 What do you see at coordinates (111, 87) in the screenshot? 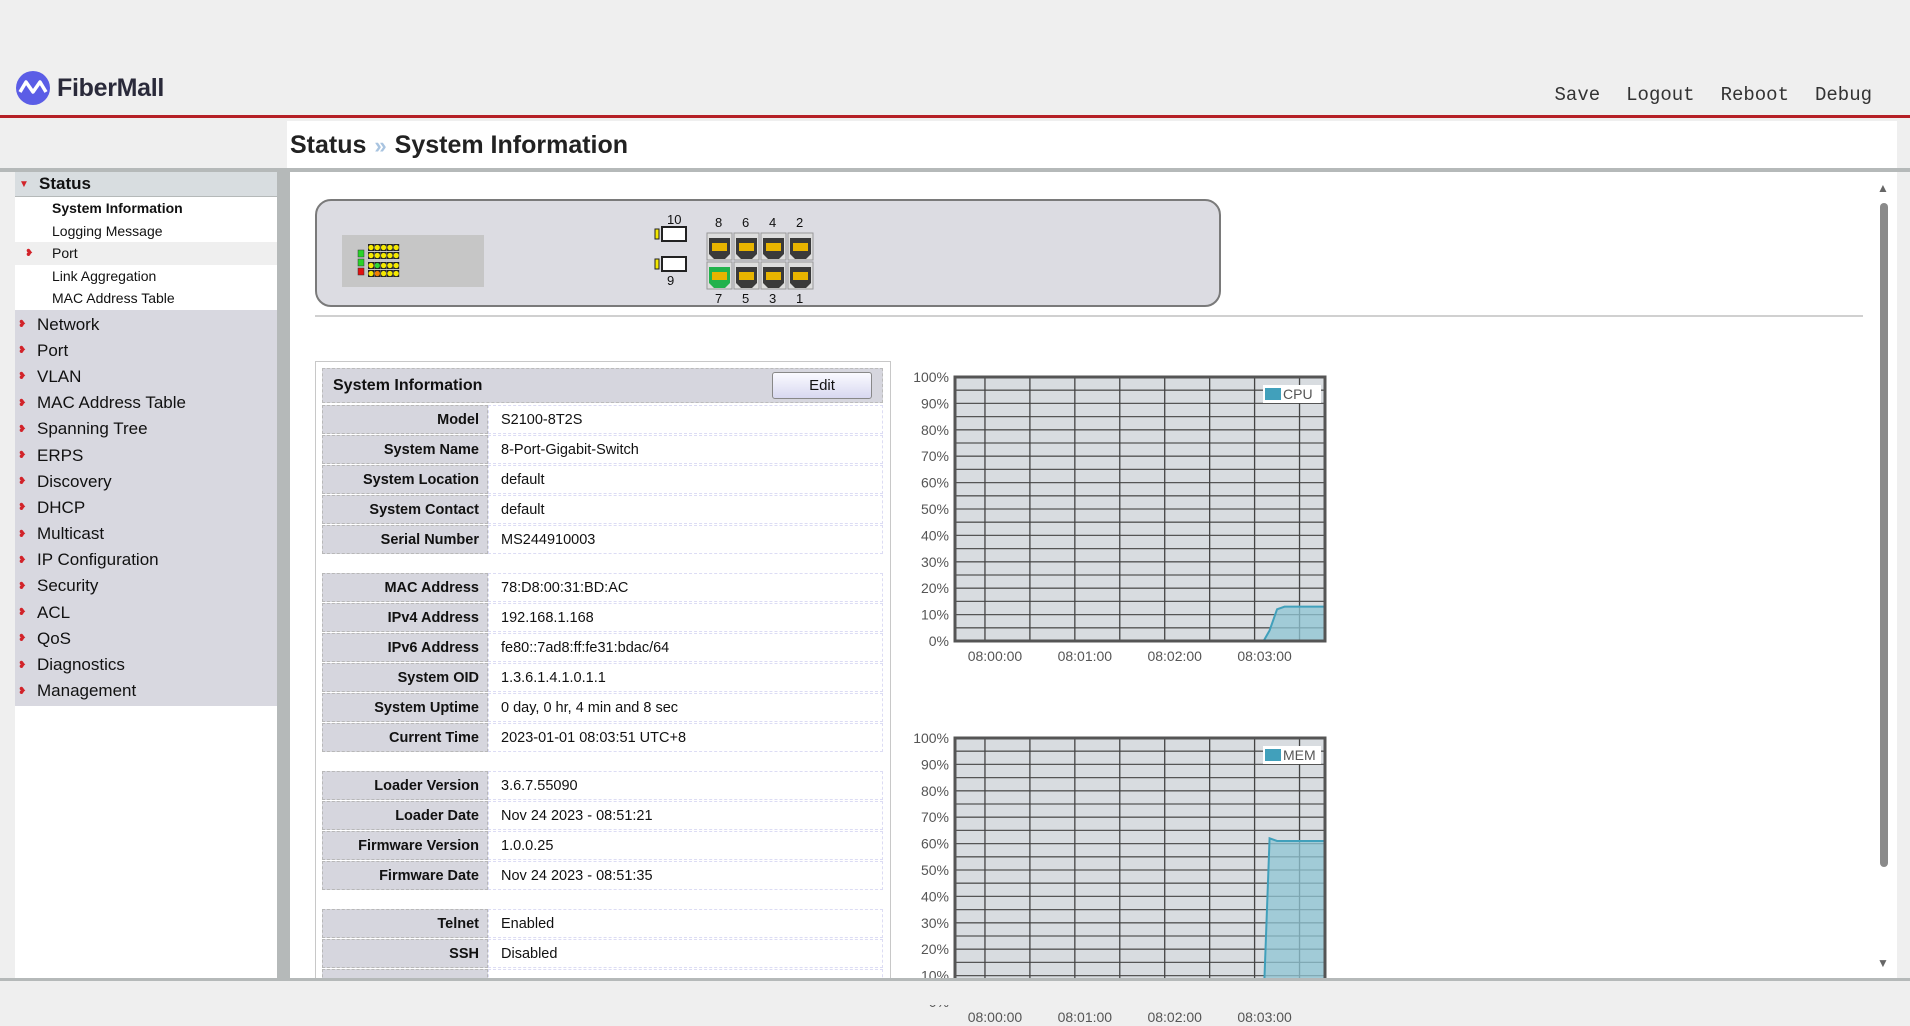
I see `brand-name: FiberMall` at bounding box center [111, 87].